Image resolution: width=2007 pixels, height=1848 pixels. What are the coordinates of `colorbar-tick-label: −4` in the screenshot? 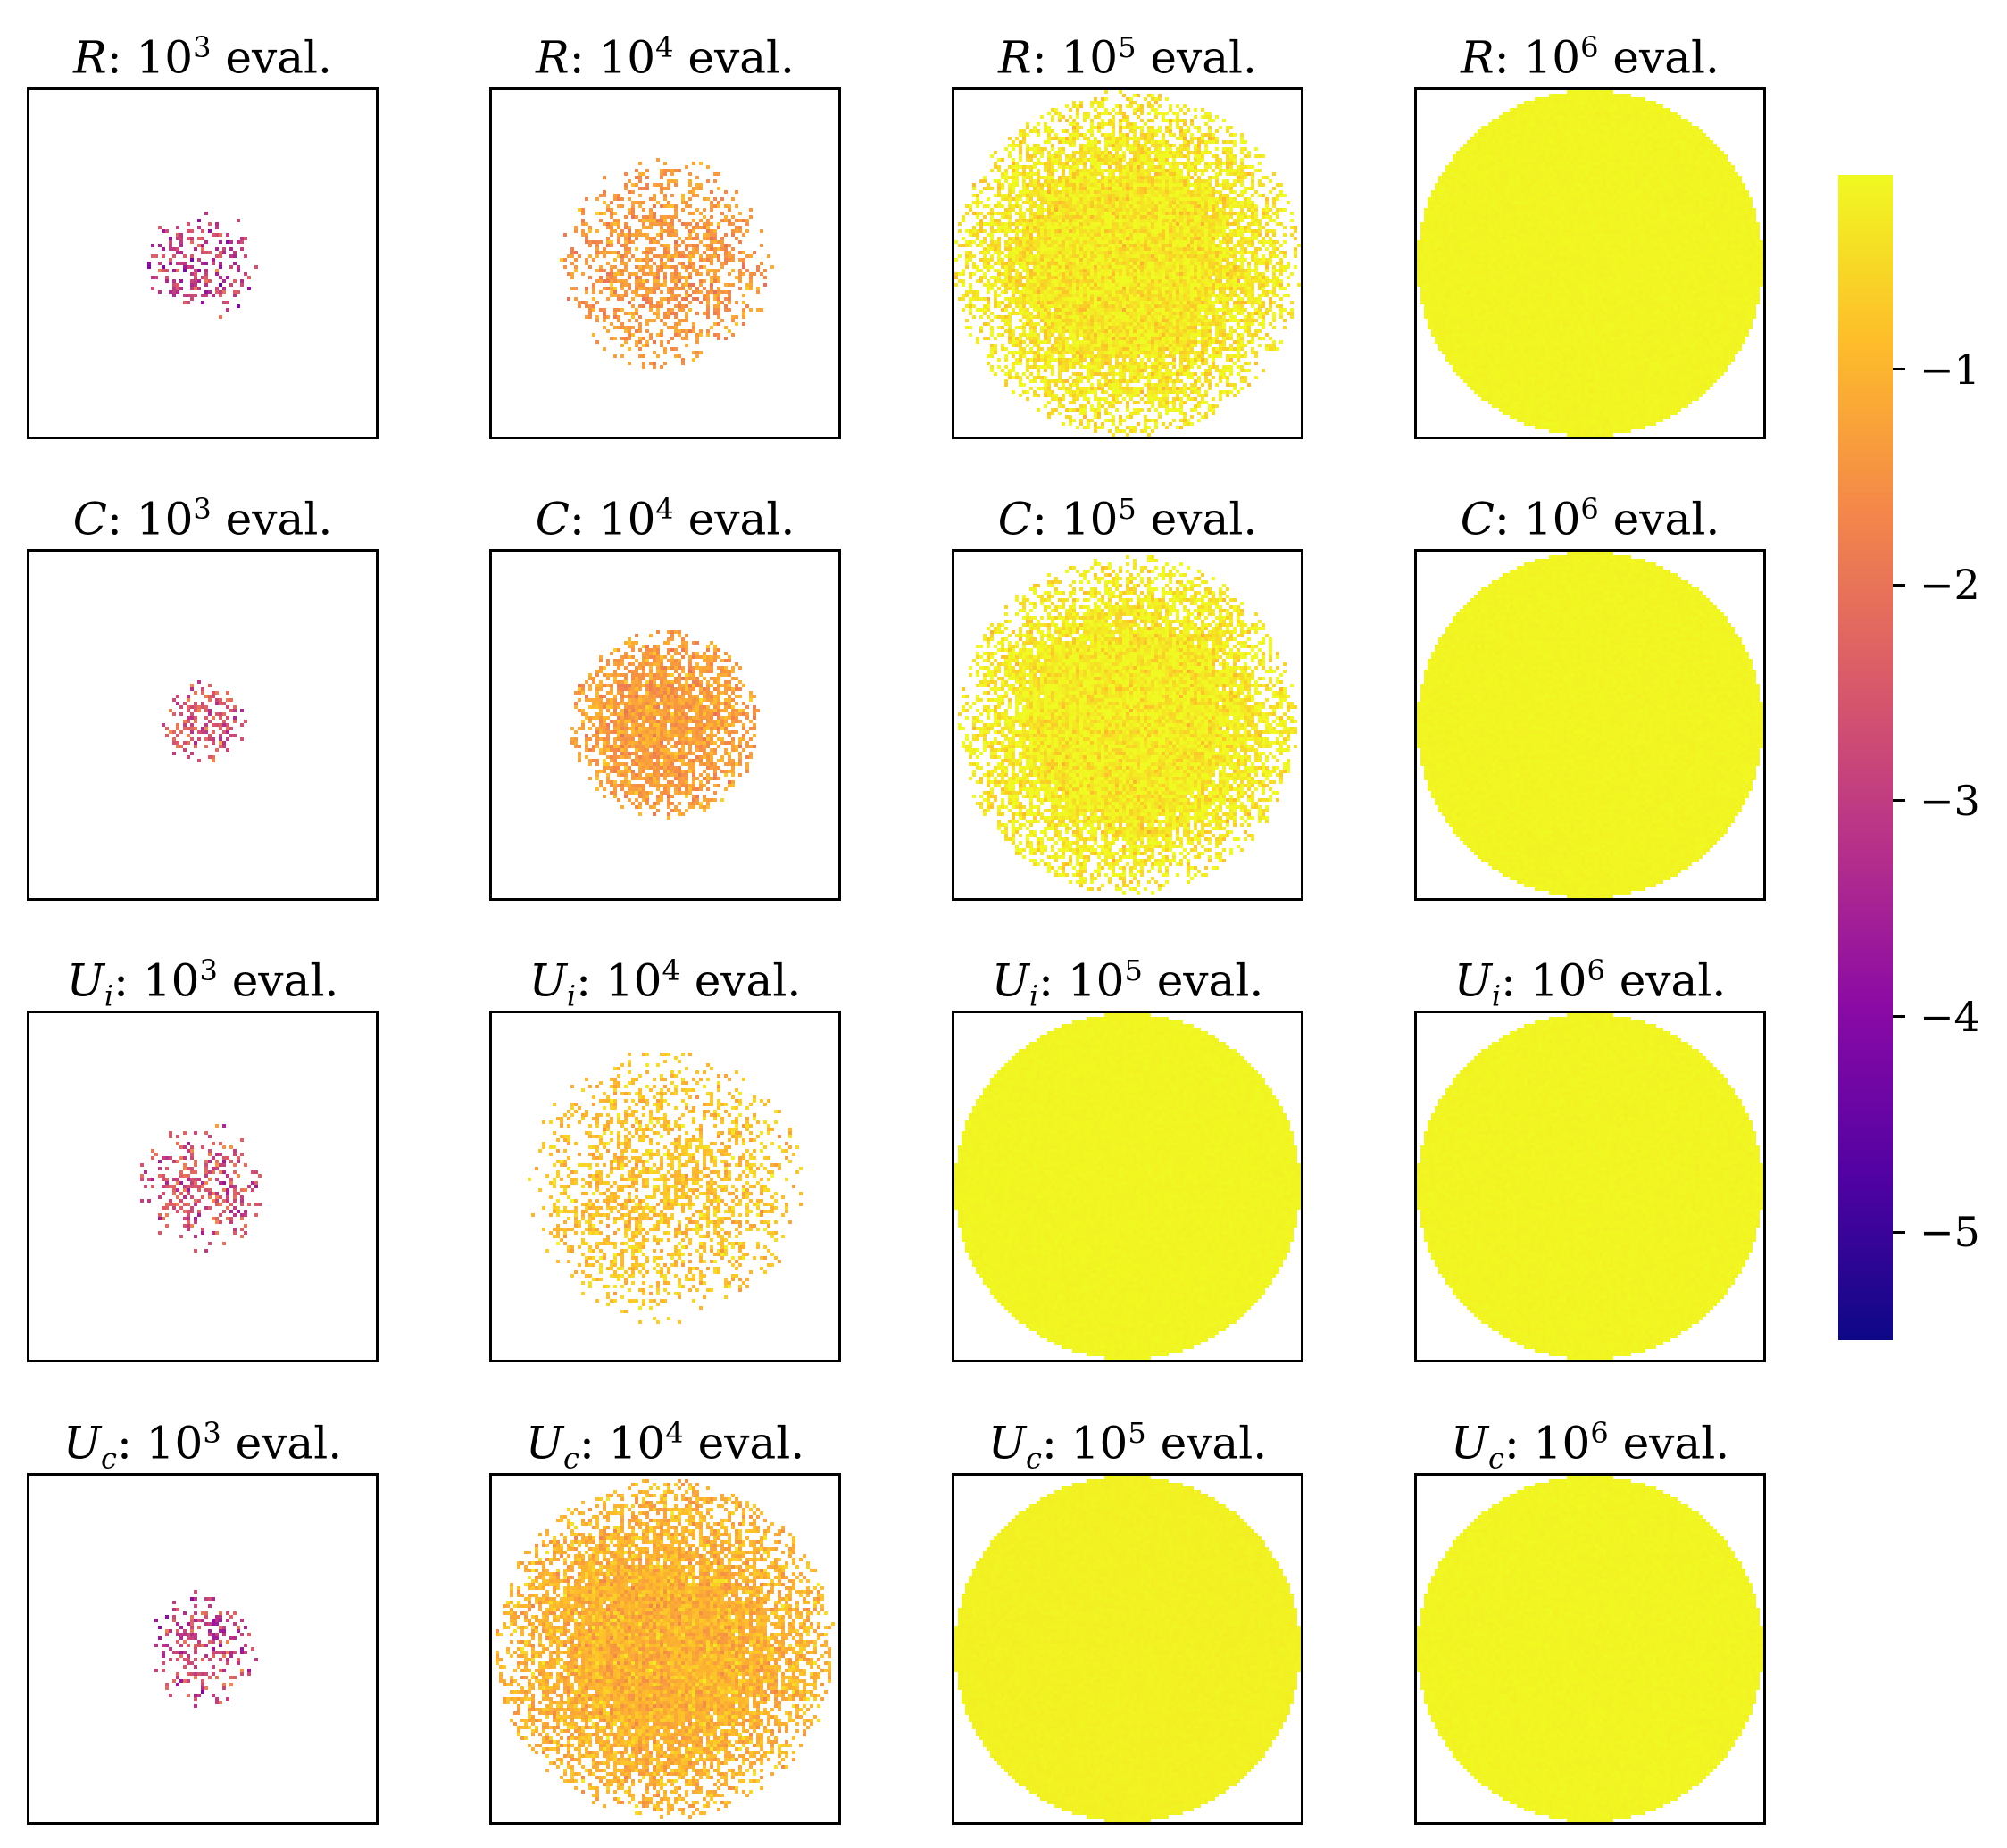 It's located at (1950, 1016).